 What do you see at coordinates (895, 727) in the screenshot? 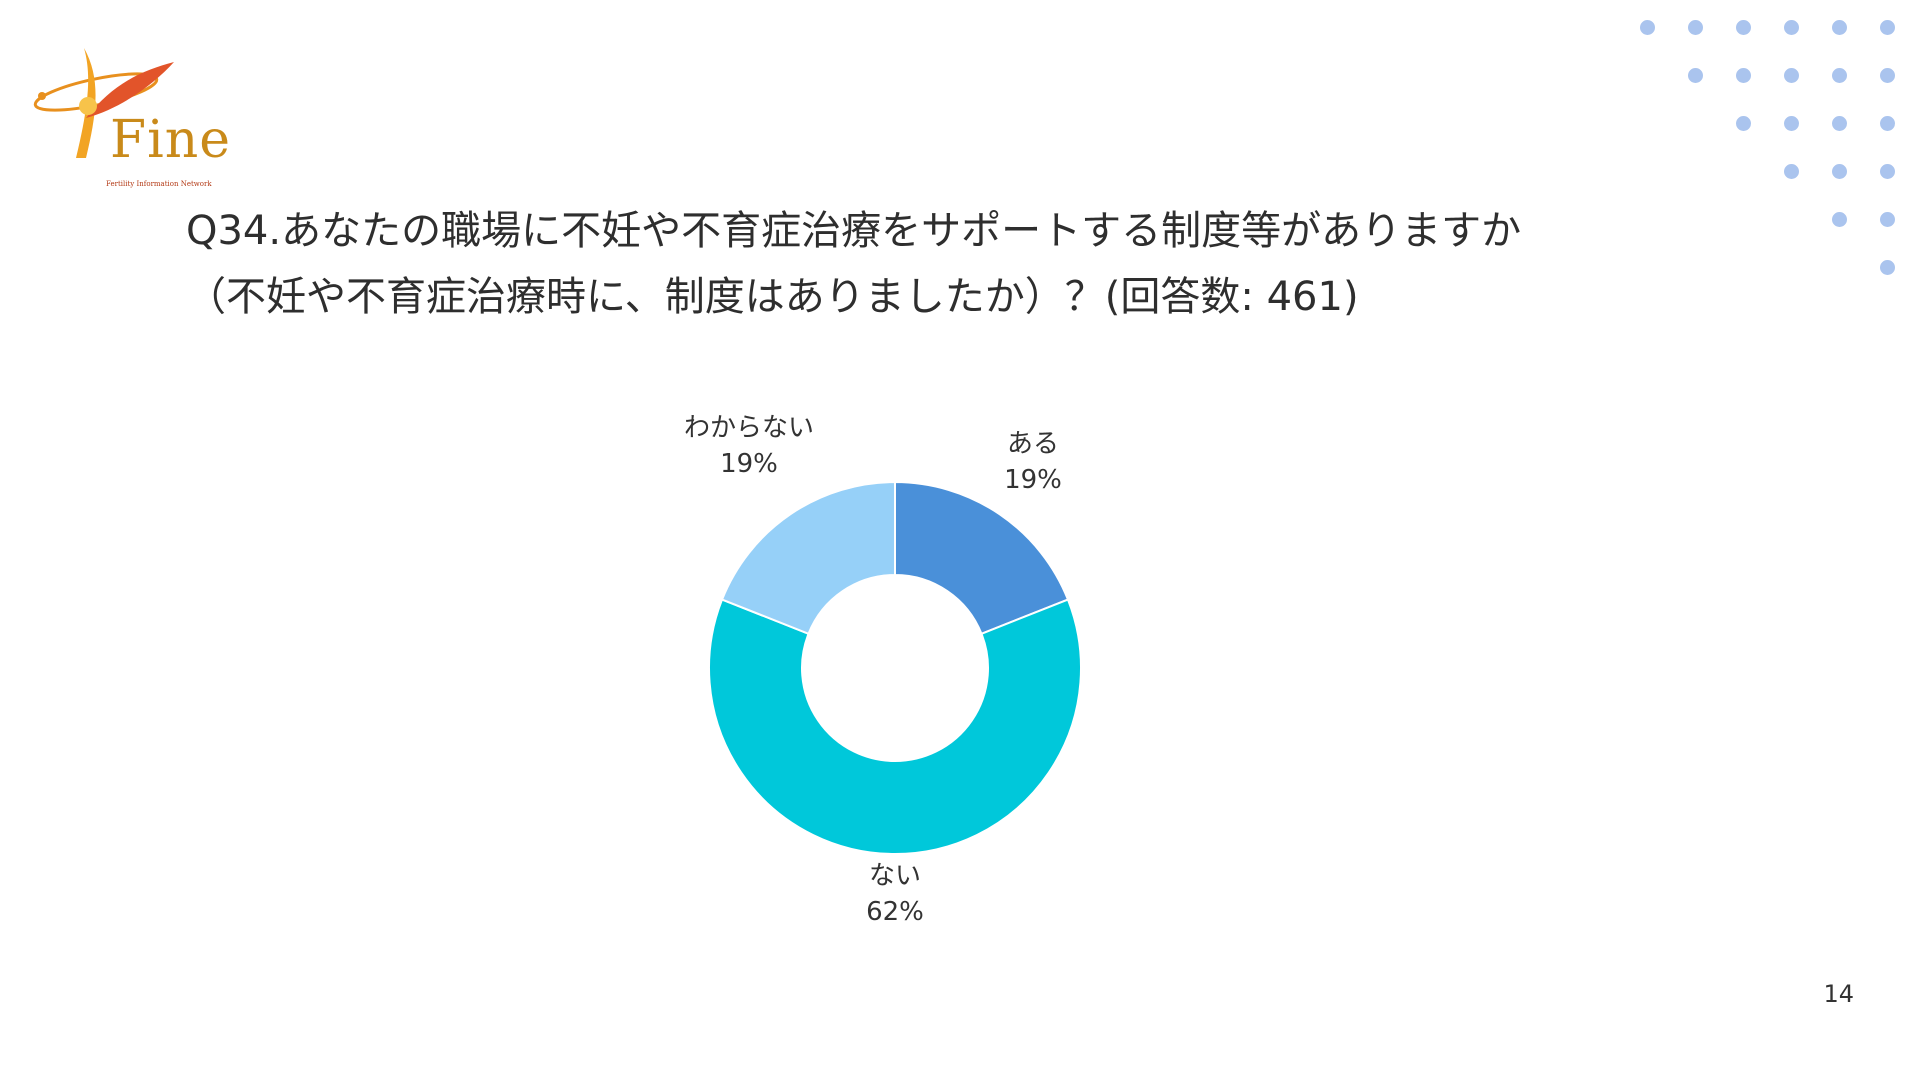
I see `donut-slice-nai` at bounding box center [895, 727].